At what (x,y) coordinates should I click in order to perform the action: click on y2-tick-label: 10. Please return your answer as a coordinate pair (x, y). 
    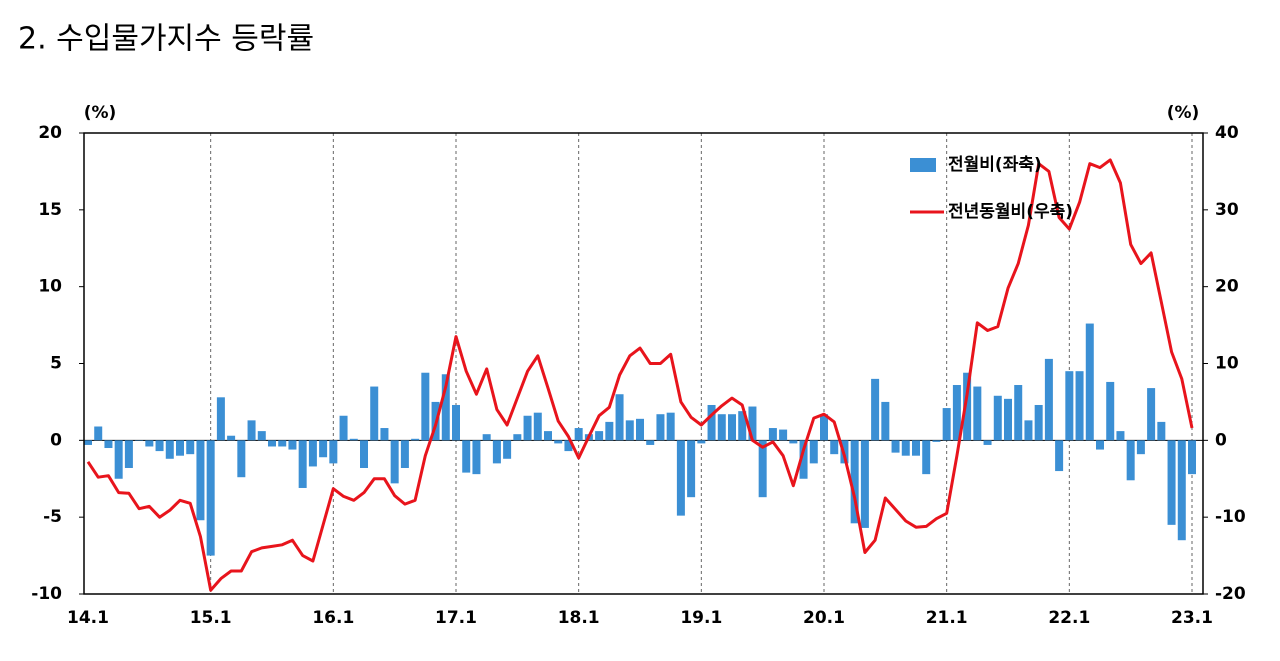
    Looking at the image, I should click on (1227, 364).